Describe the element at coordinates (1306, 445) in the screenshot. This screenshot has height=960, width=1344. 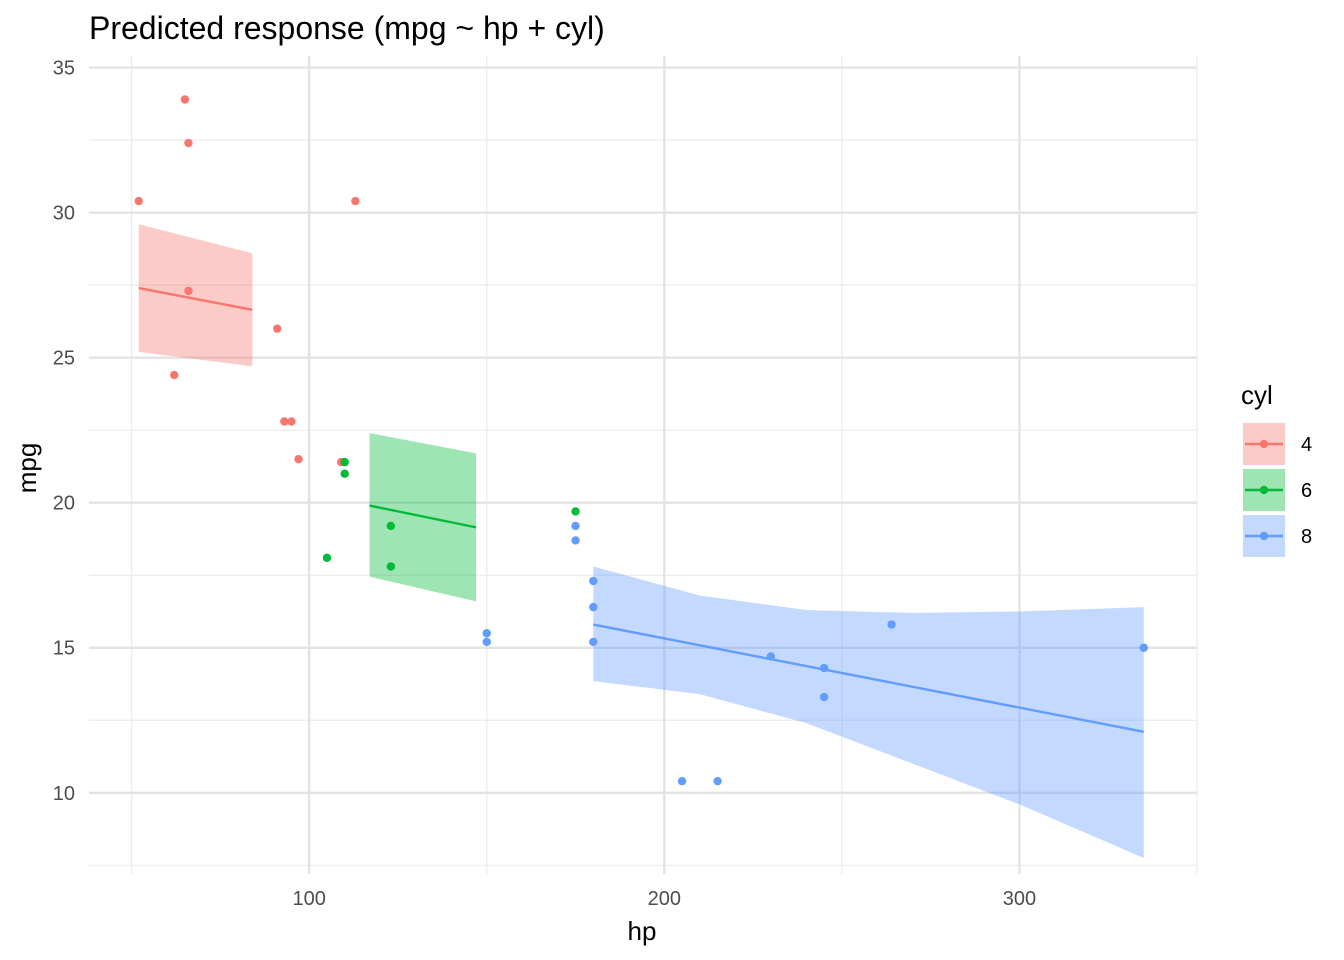
I see `legend-label-cyl-4: 4` at that location.